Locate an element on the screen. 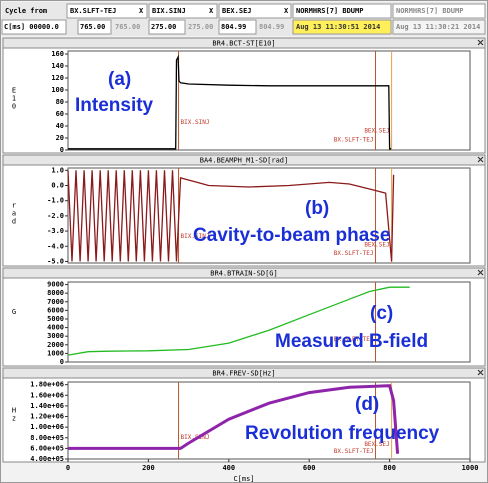 The height and width of the screenshot is (483, 488). header-label: BIX.SINJ is located at coordinates (169, 11).